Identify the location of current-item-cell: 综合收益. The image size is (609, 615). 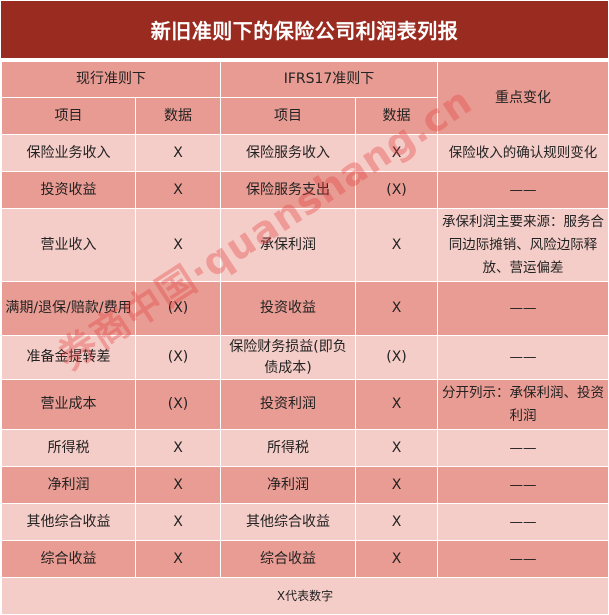
(68, 559).